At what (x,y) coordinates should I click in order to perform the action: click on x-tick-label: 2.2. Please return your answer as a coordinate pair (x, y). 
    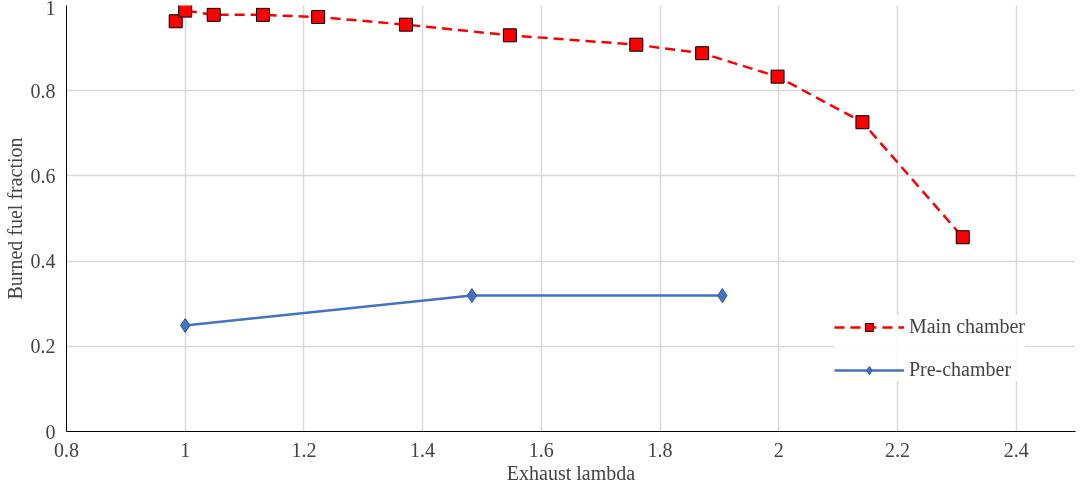
    Looking at the image, I should click on (897, 449).